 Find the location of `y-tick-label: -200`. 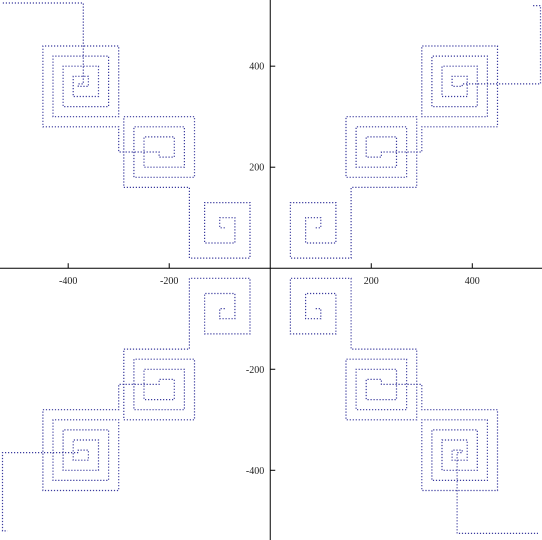

y-tick-label: -200 is located at coordinates (255, 370).